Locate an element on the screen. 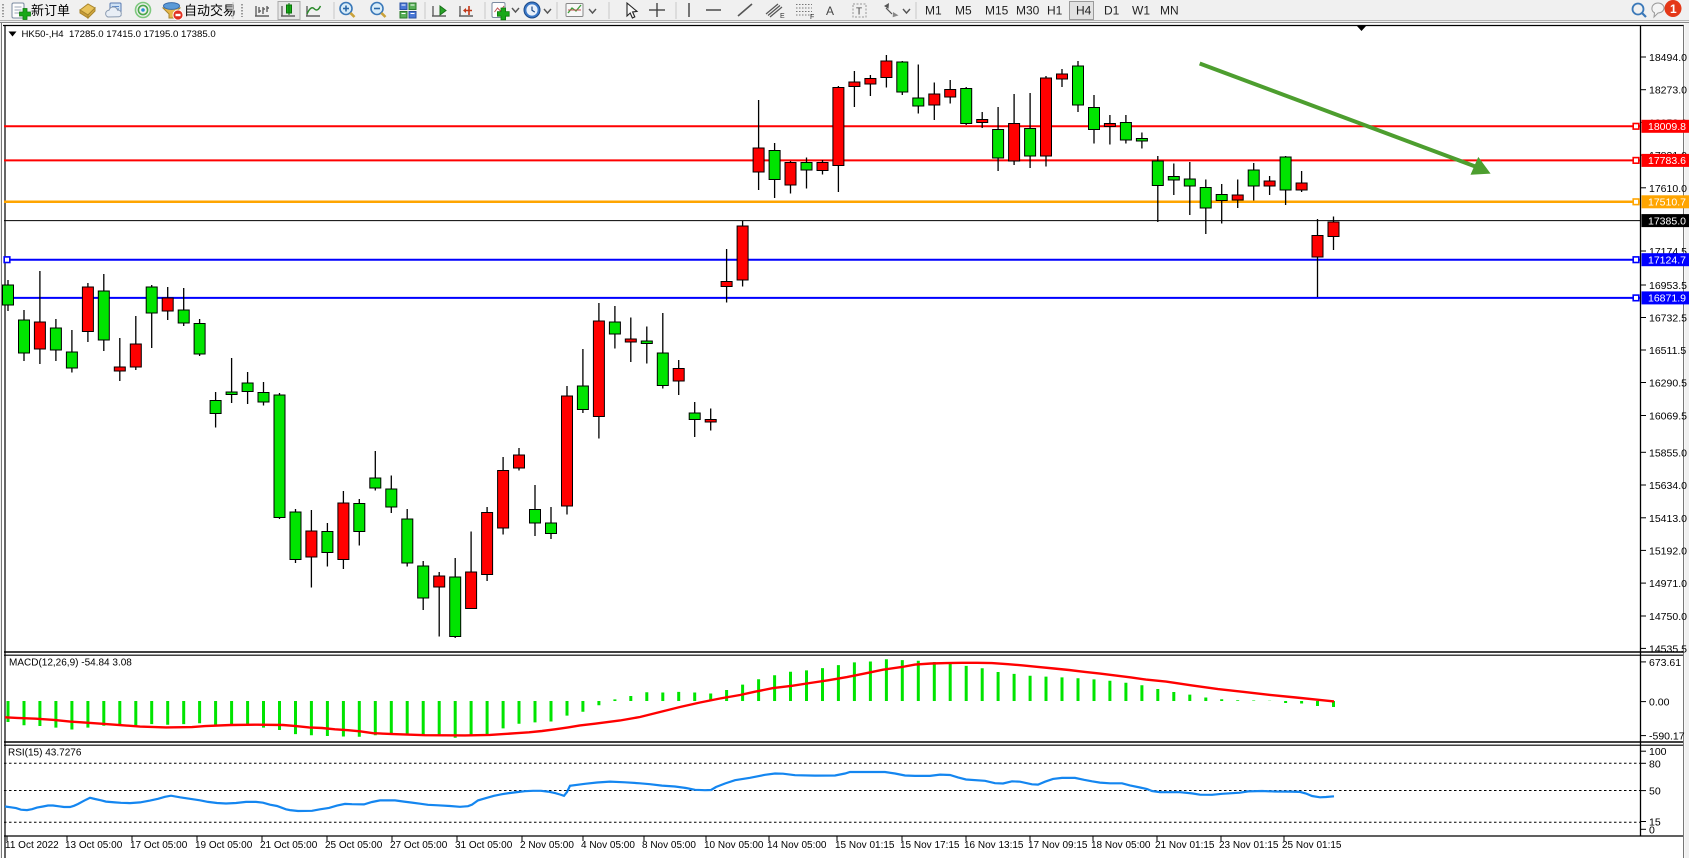  svg-text: 14750.0 is located at coordinates (1668, 617).